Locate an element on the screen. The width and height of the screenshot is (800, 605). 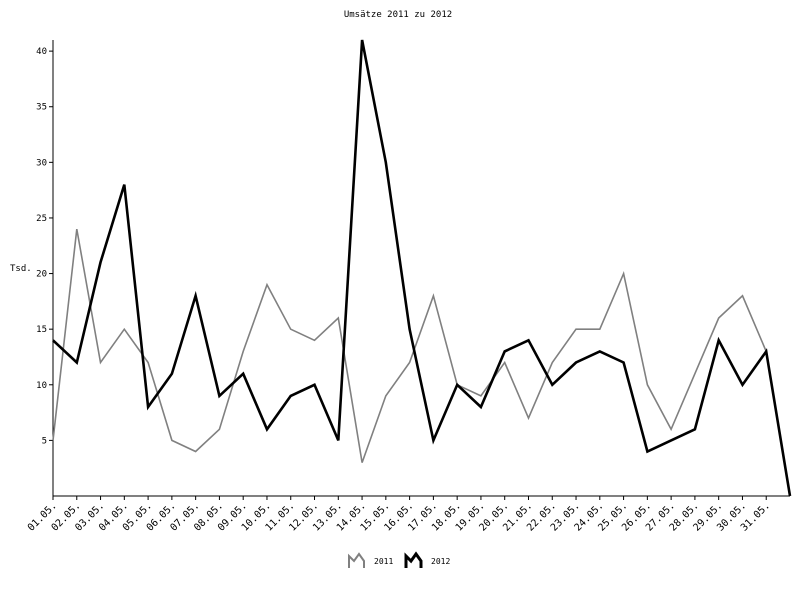
y-tick-label: 20 is located at coordinates (41, 275).